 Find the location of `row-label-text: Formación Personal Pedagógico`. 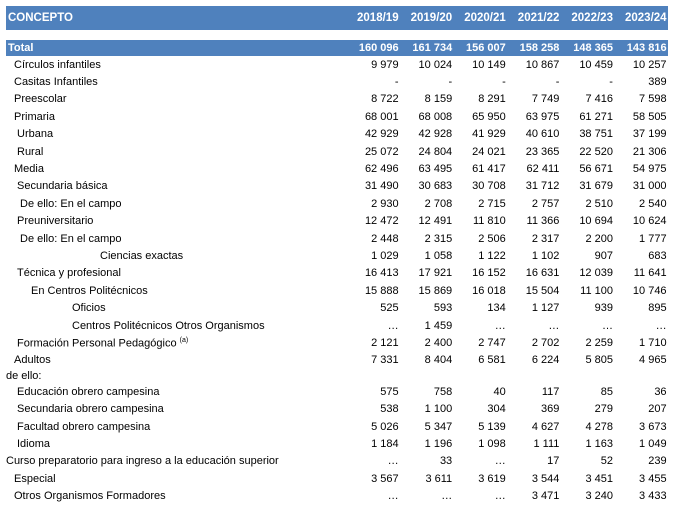

row-label-text: Formación Personal Pedagógico is located at coordinates (97, 343).